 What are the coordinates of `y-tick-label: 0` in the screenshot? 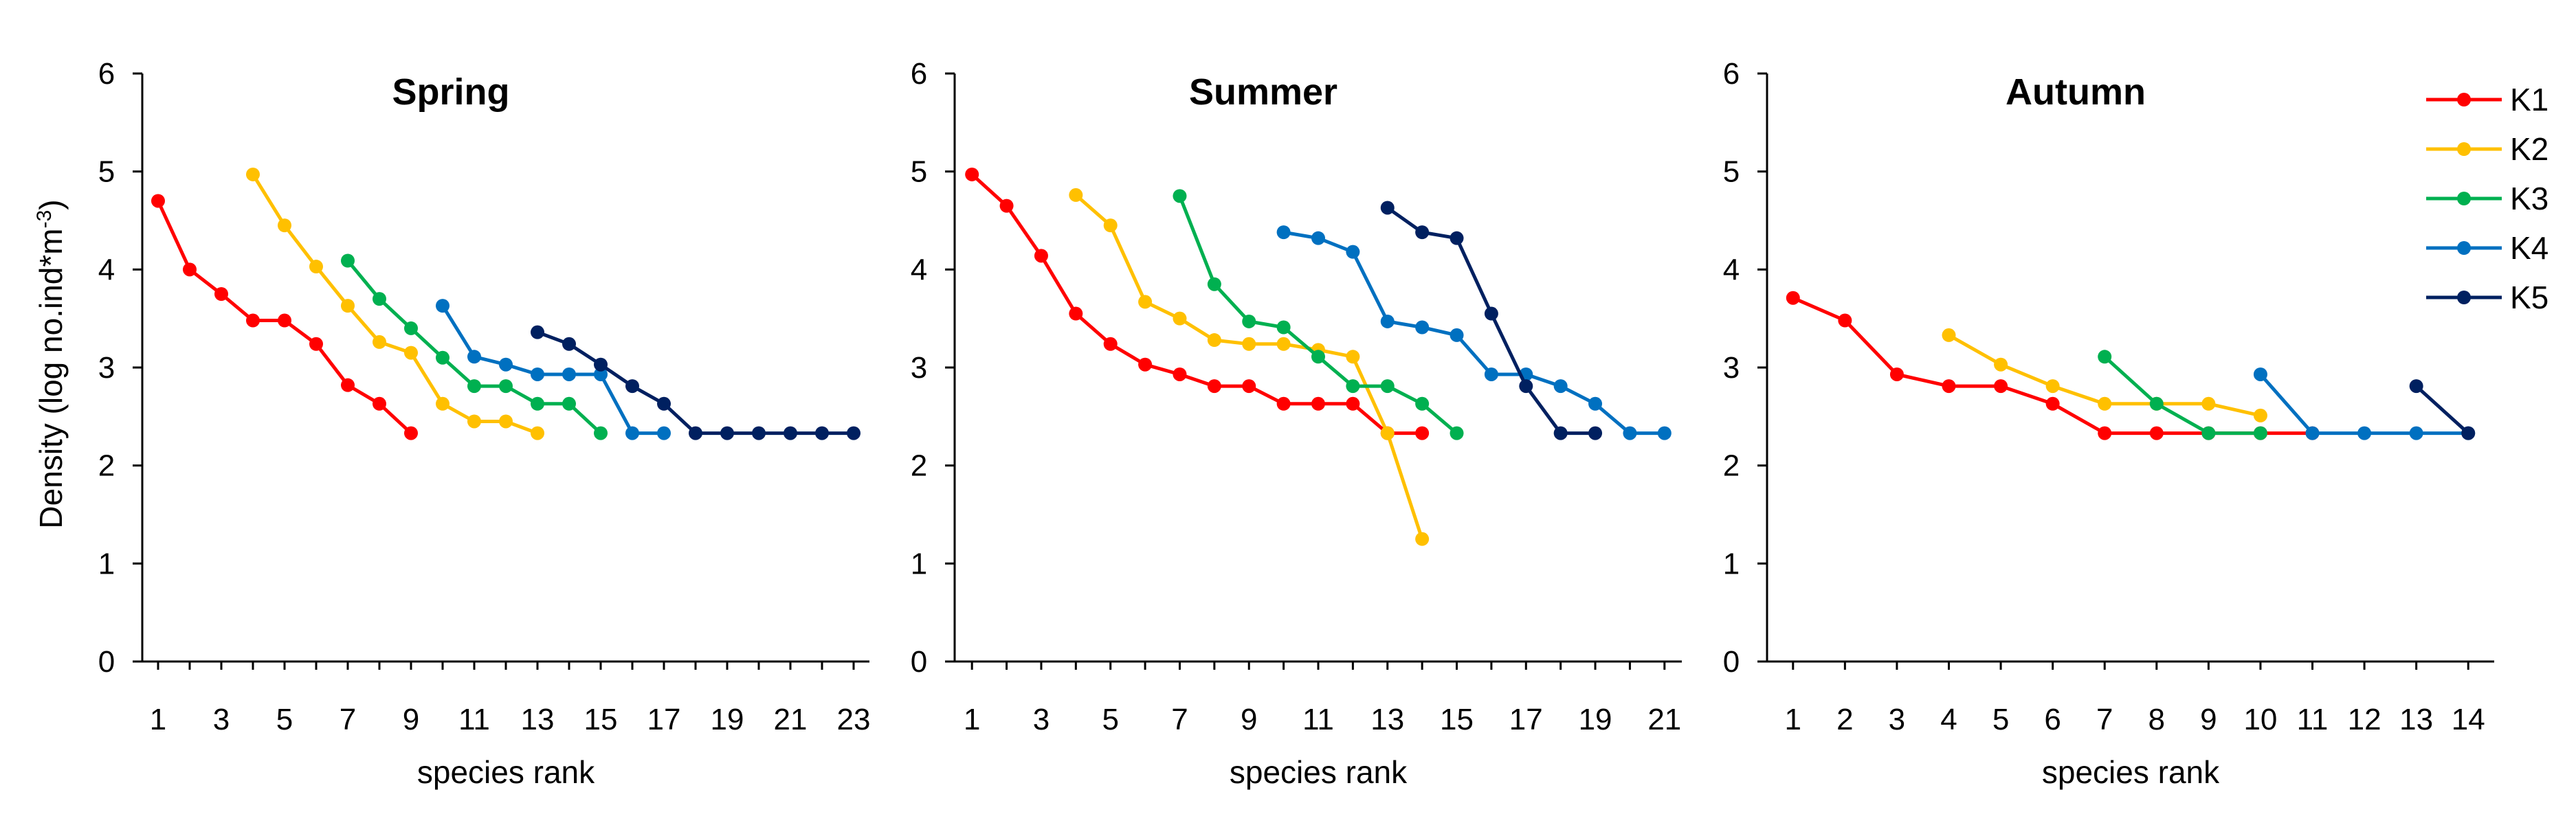 It's located at (1732, 662).